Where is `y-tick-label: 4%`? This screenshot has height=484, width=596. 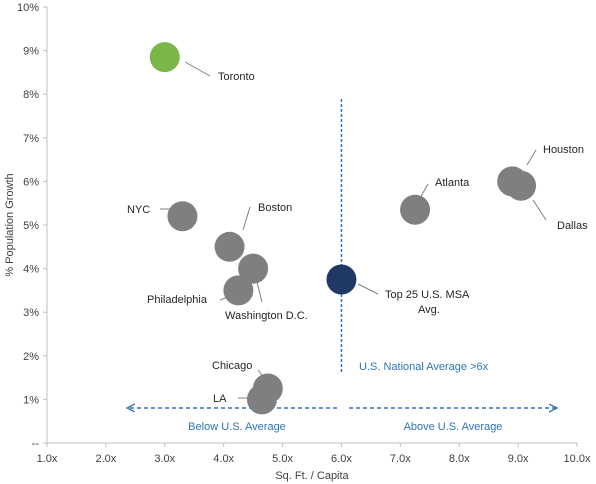 y-tick-label: 4% is located at coordinates (31, 270).